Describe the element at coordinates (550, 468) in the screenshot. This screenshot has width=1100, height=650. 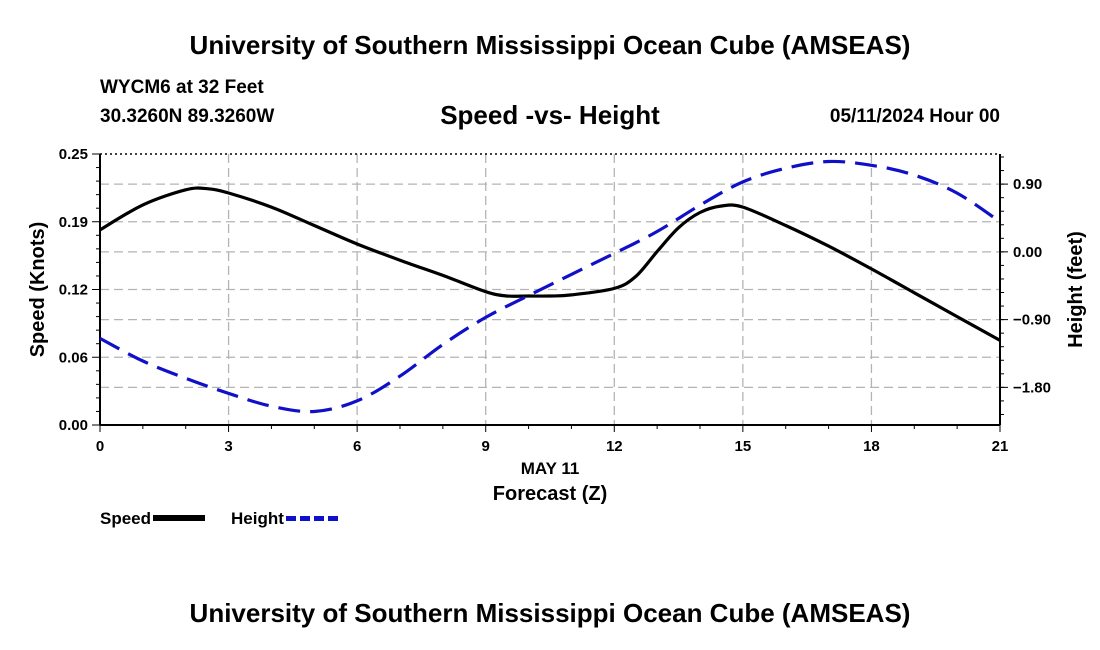
I see `x-axis-date-label: MAY 11` at that location.